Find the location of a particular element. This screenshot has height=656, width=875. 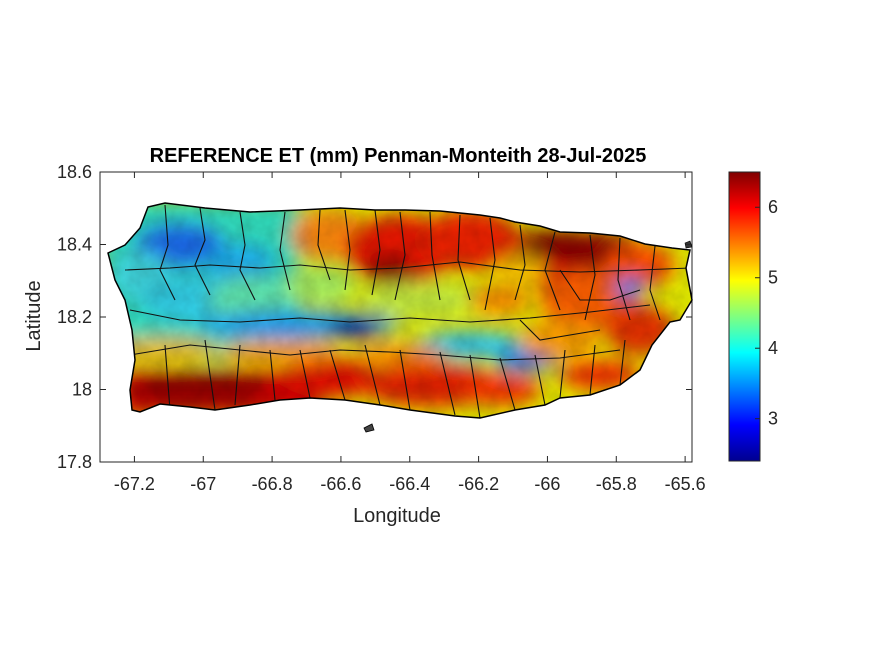

colorbar-tick-label: 5 is located at coordinates (773, 278).